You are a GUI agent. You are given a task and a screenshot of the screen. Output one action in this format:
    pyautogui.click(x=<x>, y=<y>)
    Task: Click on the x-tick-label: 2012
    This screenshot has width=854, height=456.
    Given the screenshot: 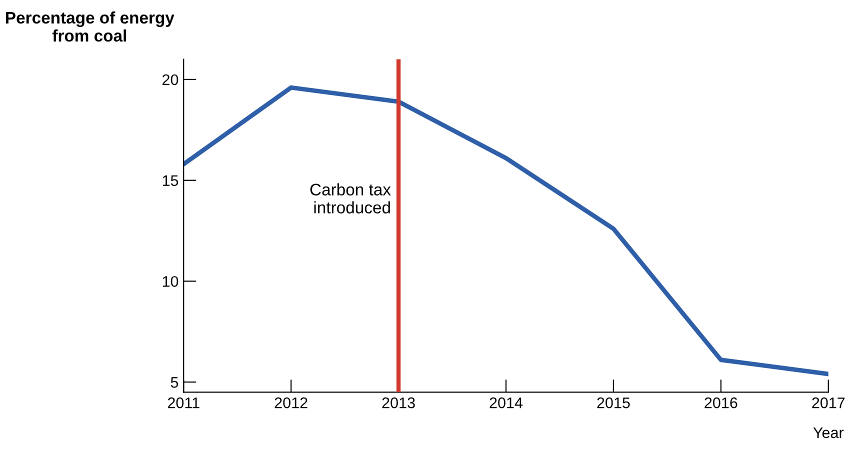 What is the action you would take?
    pyautogui.click(x=291, y=402)
    